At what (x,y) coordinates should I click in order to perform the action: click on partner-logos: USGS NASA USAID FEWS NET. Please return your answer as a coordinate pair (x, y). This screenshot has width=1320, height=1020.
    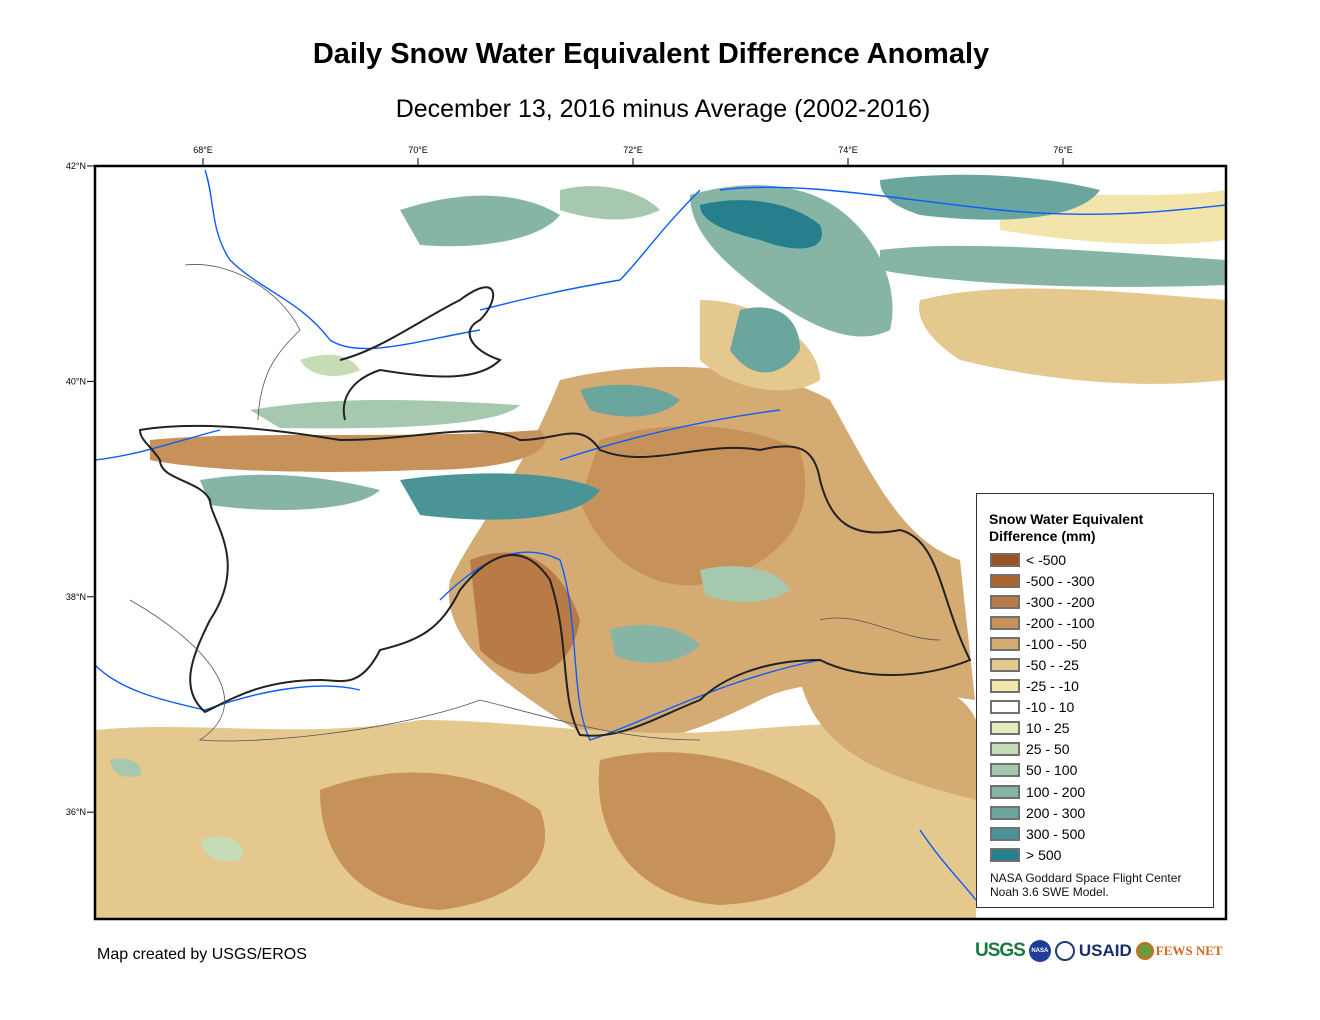
    Looking at the image, I should click on (1099, 951).